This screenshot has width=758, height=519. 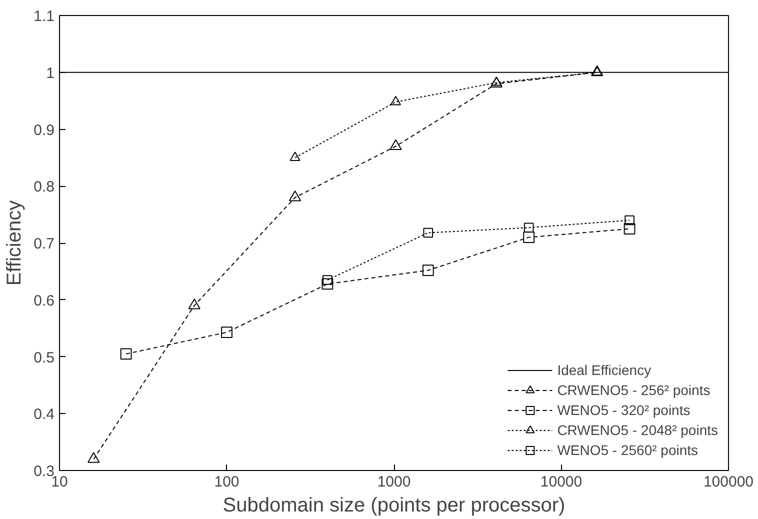 What do you see at coordinates (637, 430) in the screenshot?
I see `legend-label: CRWENO5 - 2048² points` at bounding box center [637, 430].